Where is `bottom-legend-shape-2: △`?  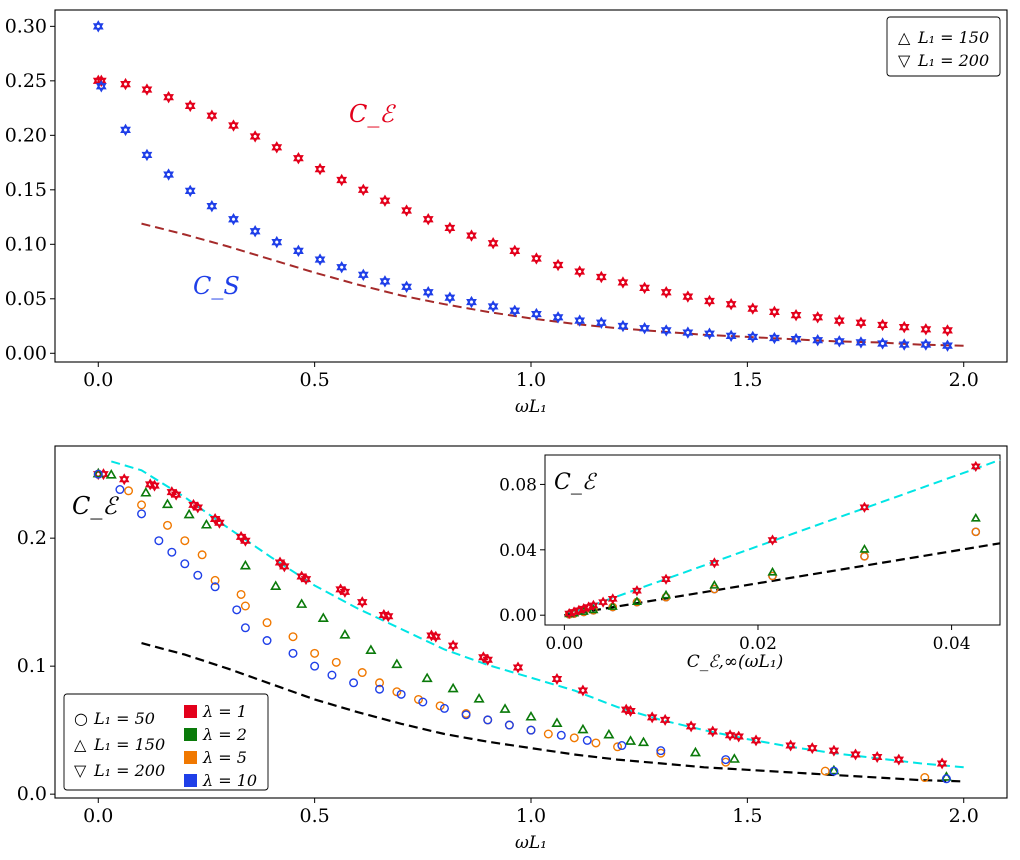
bottom-legend-shape-2: △ is located at coordinates (80, 744).